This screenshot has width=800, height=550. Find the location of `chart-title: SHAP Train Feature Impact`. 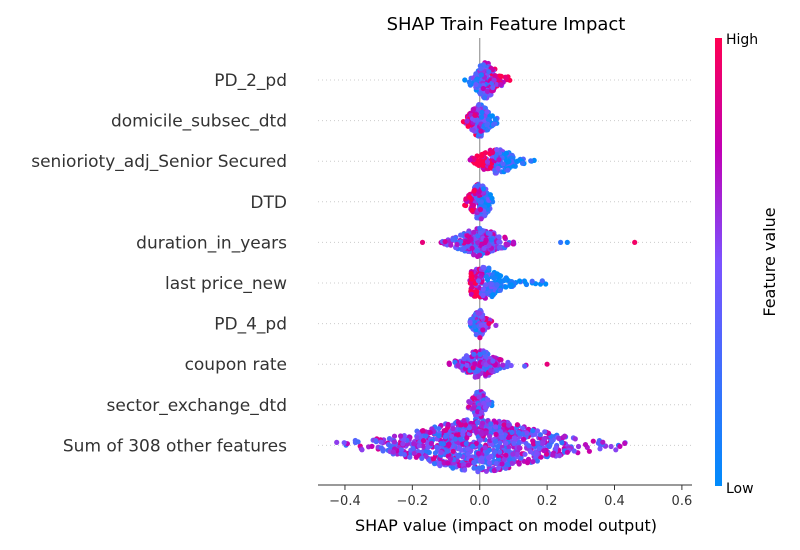

chart-title: SHAP Train Feature Impact is located at coordinates (506, 24).